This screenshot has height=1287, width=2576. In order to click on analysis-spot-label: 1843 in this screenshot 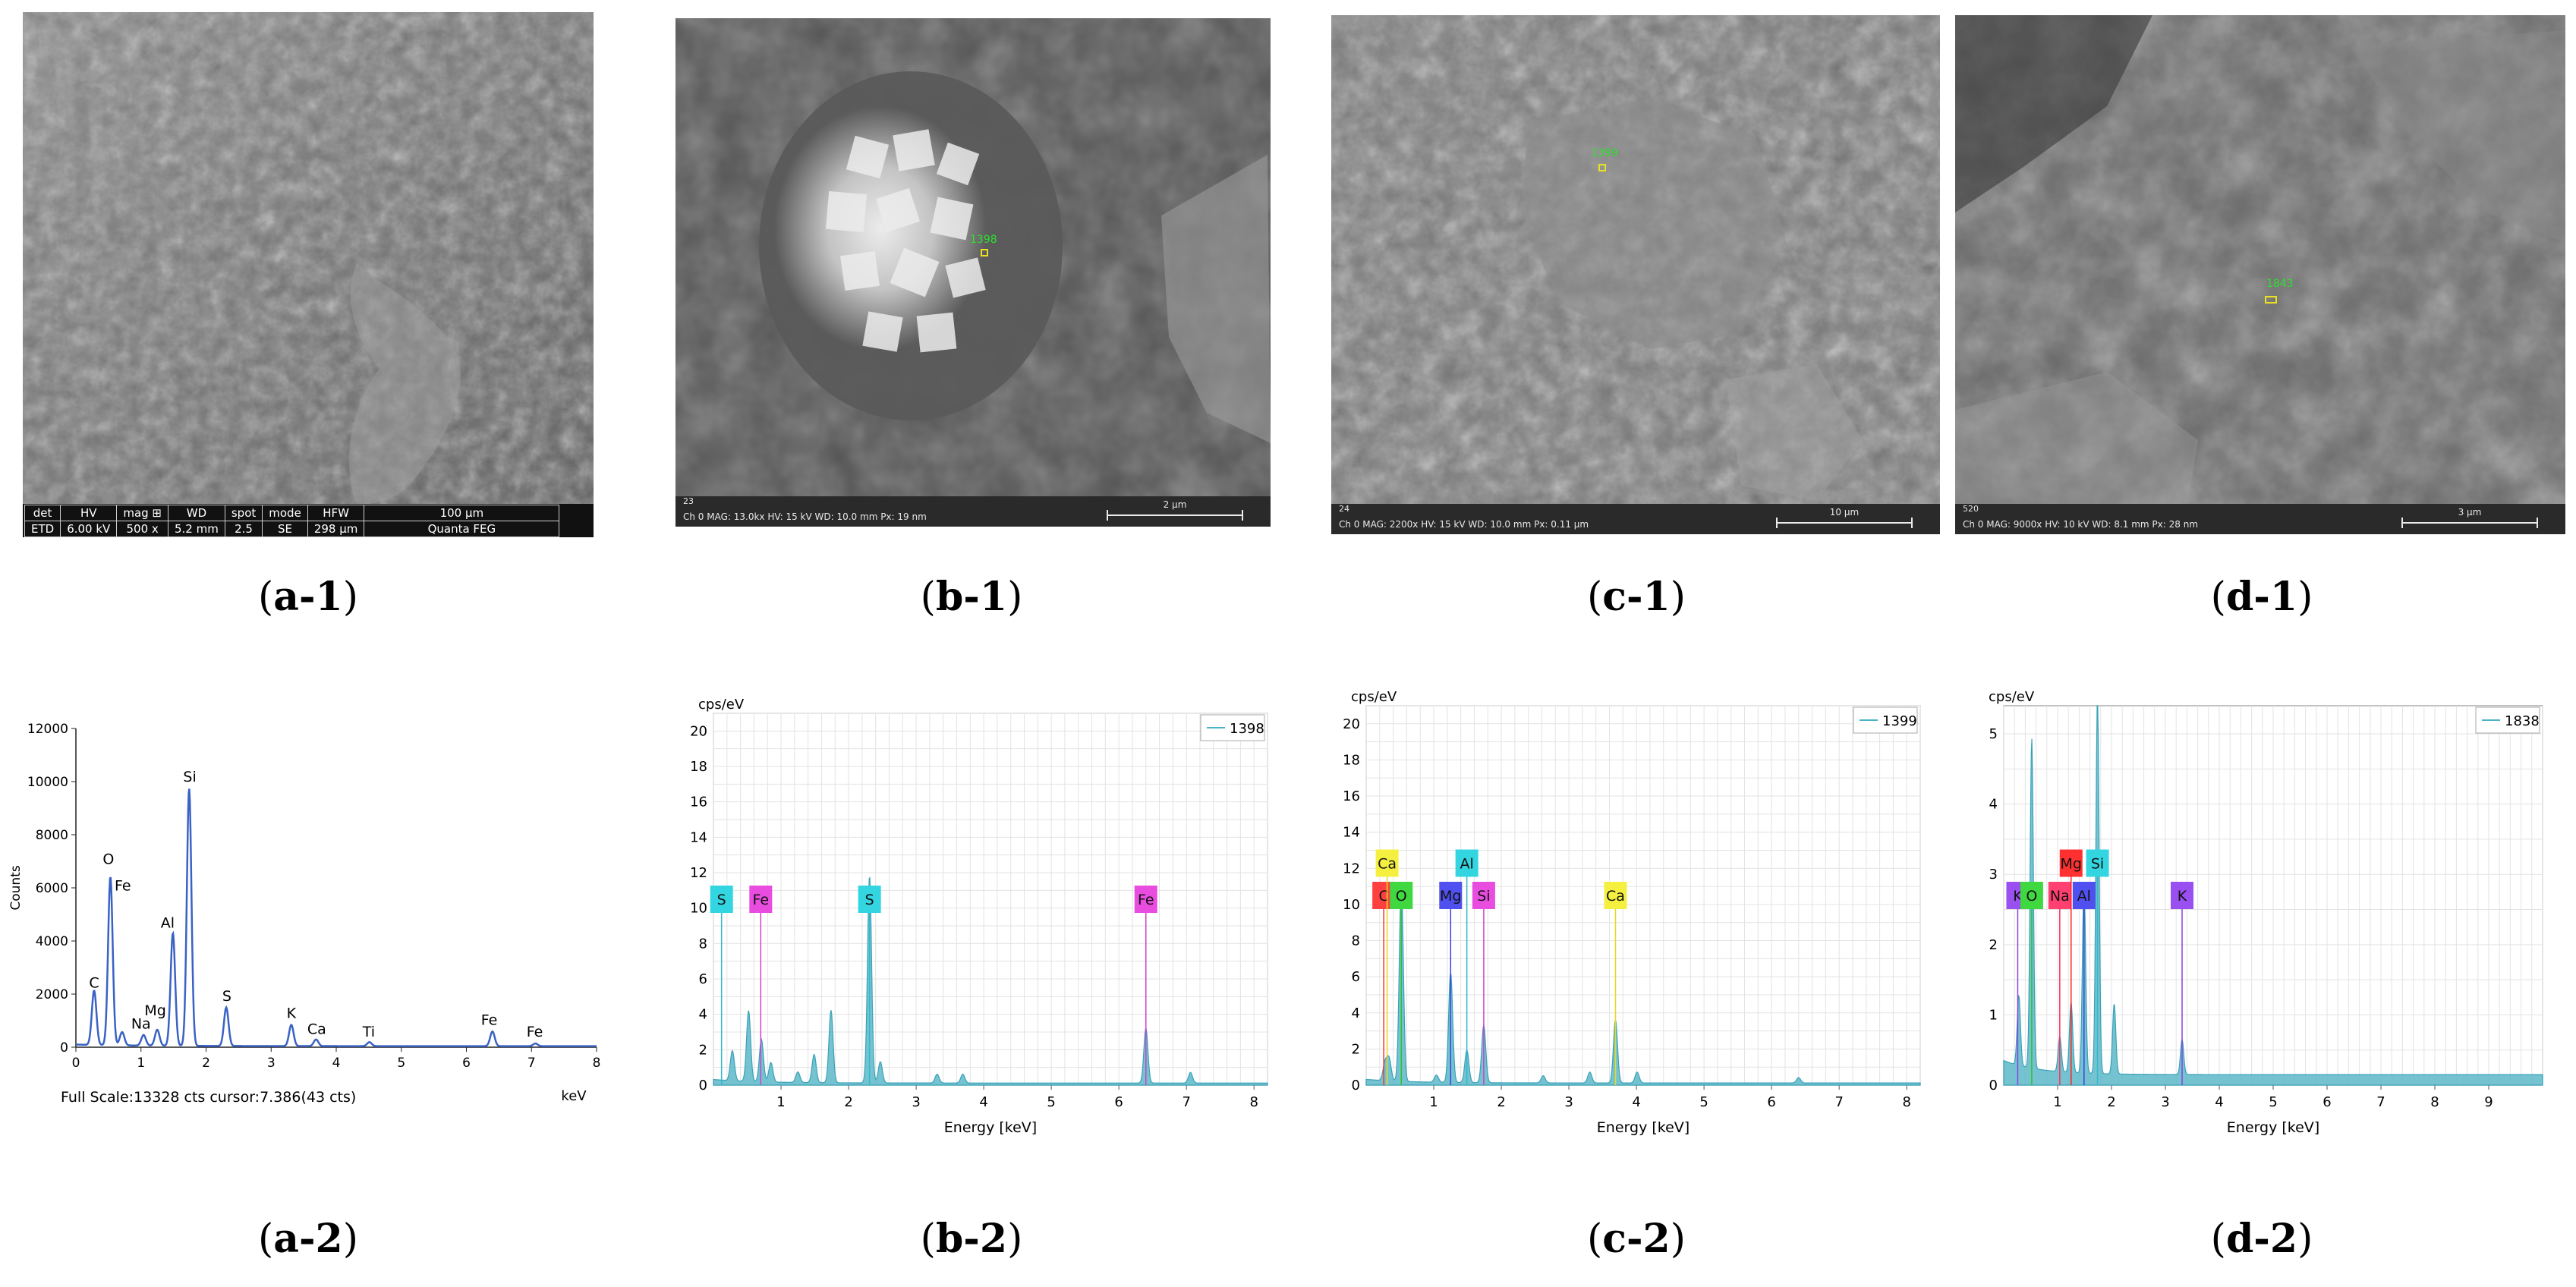, I will do `click(2280, 284)`.